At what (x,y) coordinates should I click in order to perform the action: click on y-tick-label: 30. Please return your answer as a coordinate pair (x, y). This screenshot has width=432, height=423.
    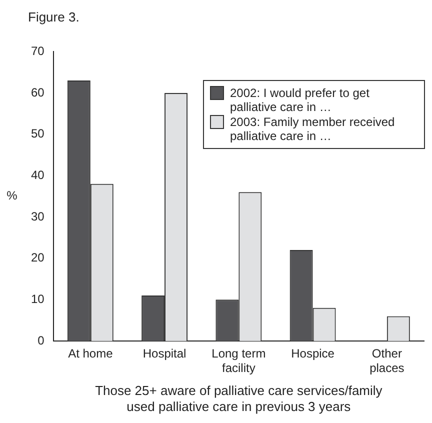
    Looking at the image, I should click on (37, 216).